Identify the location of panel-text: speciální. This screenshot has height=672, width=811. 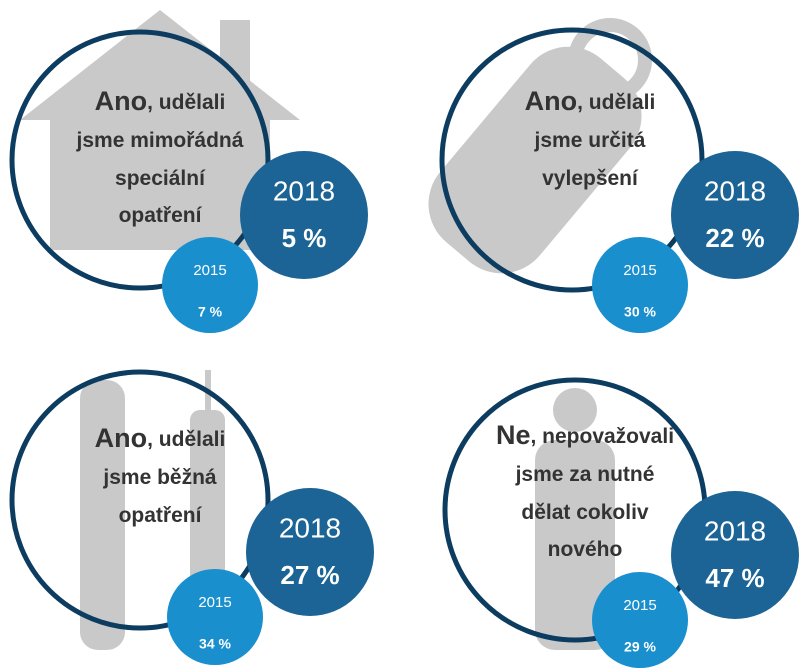
(160, 178).